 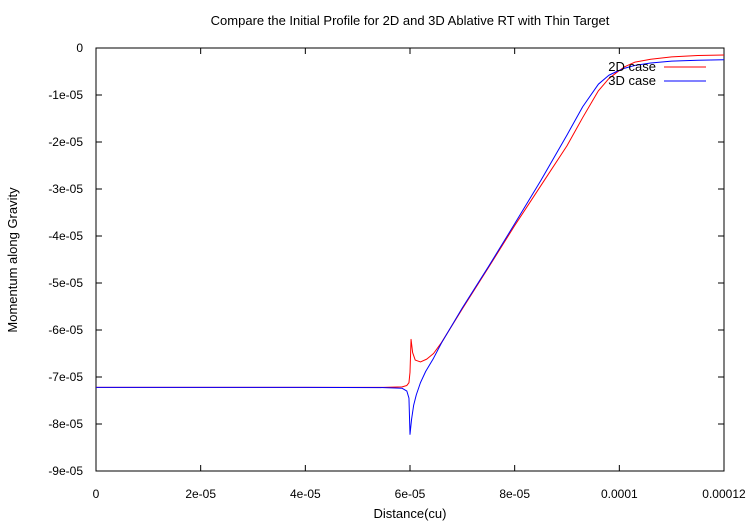 I want to click on y-tick-label: -3e-05, so click(x=65, y=189).